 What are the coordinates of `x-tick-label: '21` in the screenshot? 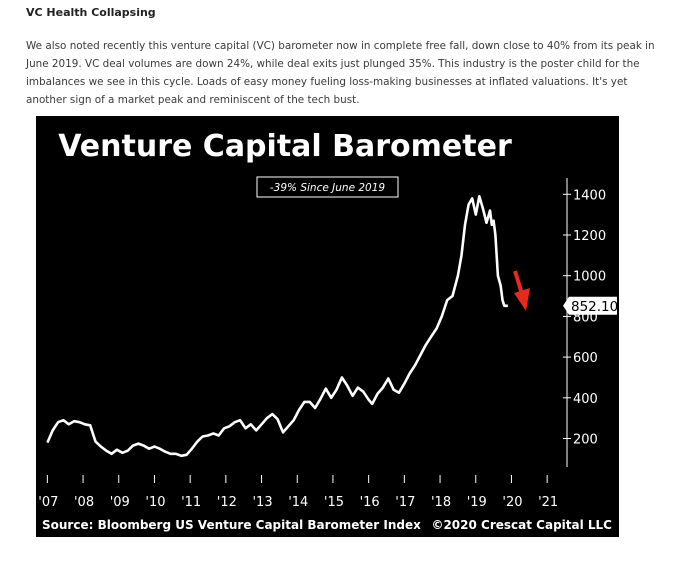 It's located at (548, 502).